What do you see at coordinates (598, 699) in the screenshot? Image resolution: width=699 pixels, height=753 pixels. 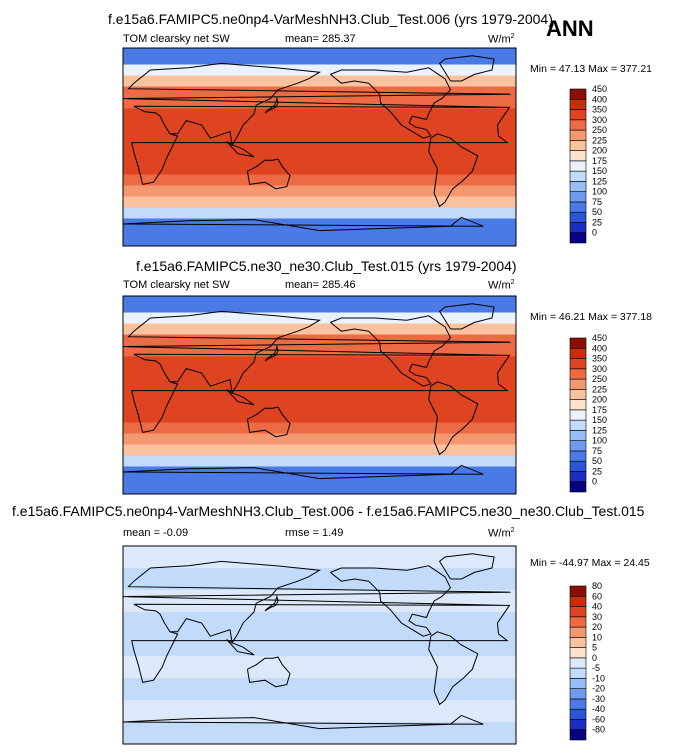 I see `colorbar-tick-label: -30` at bounding box center [598, 699].